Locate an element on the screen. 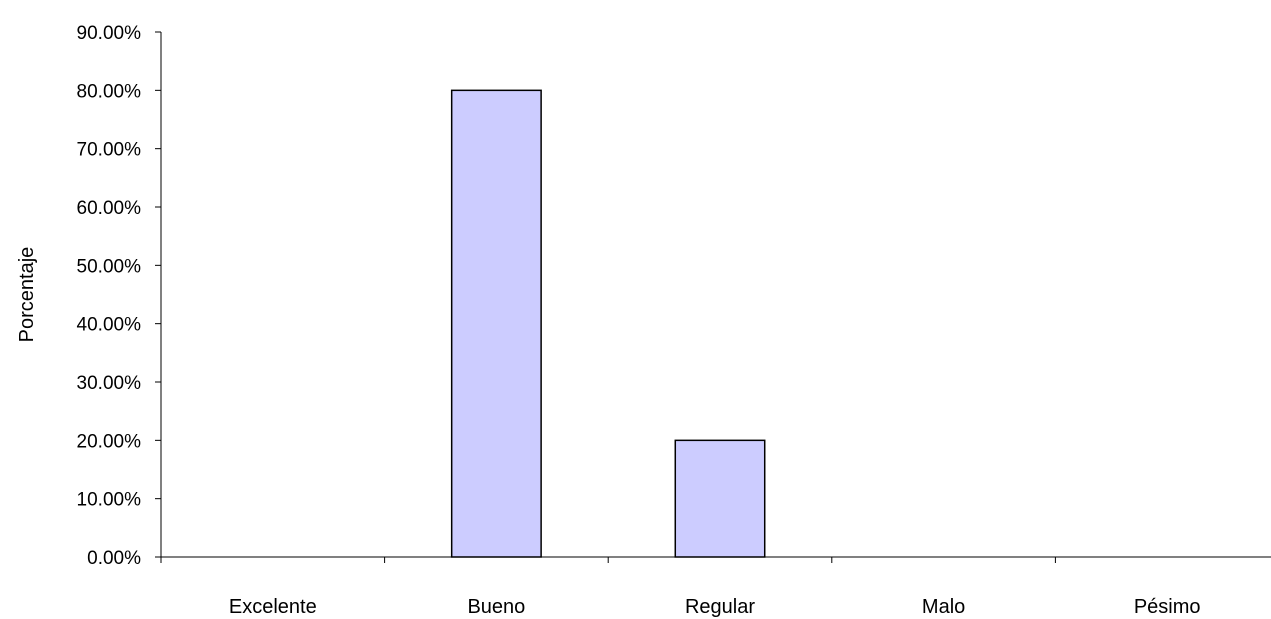 The width and height of the screenshot is (1271, 619). y-tick-label: 40.00% is located at coordinates (109, 325).